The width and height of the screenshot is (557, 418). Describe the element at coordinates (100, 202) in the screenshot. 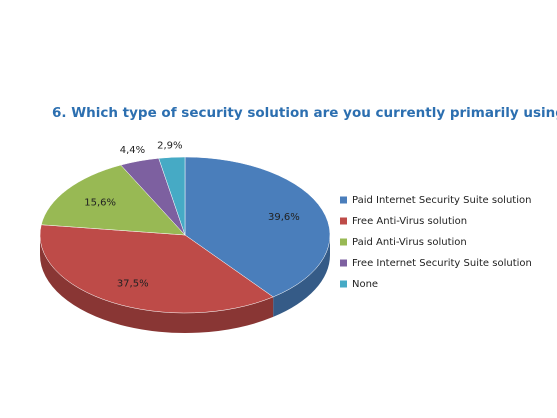

I see `value-label: 15,6%` at that location.